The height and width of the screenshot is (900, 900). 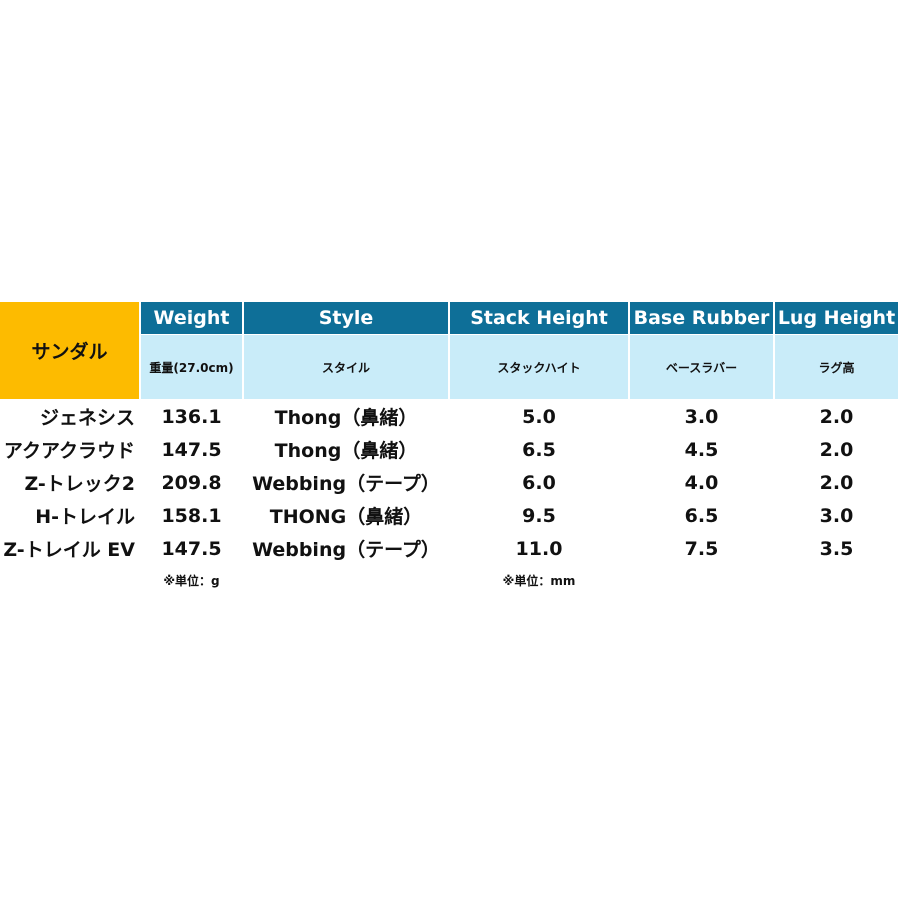 I want to click on table-cell: 6.0, so click(x=539, y=482).